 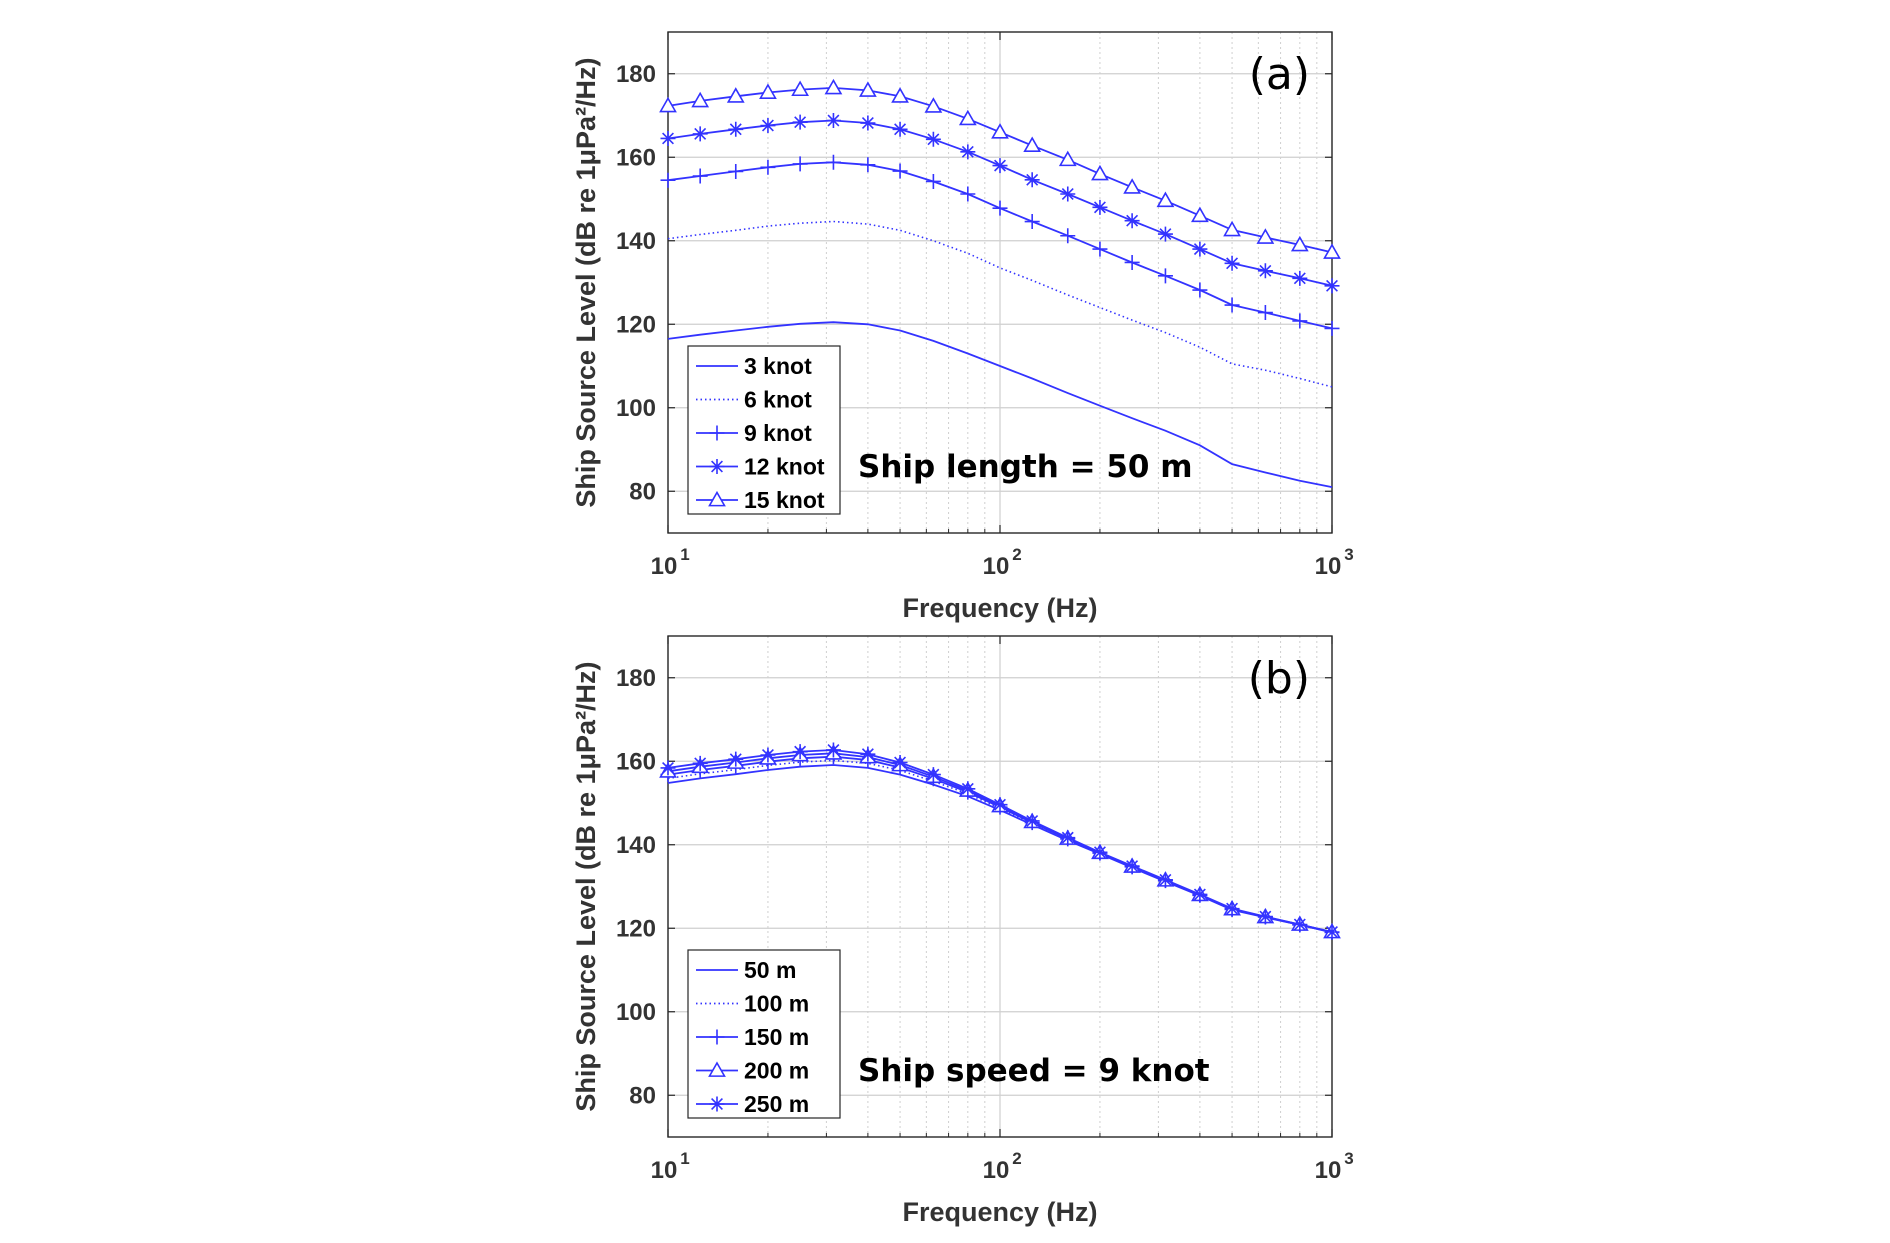 I want to click on y-axis-label: Ship Source Level (dB re 1μPa²/Hz), so click(x=586, y=886).